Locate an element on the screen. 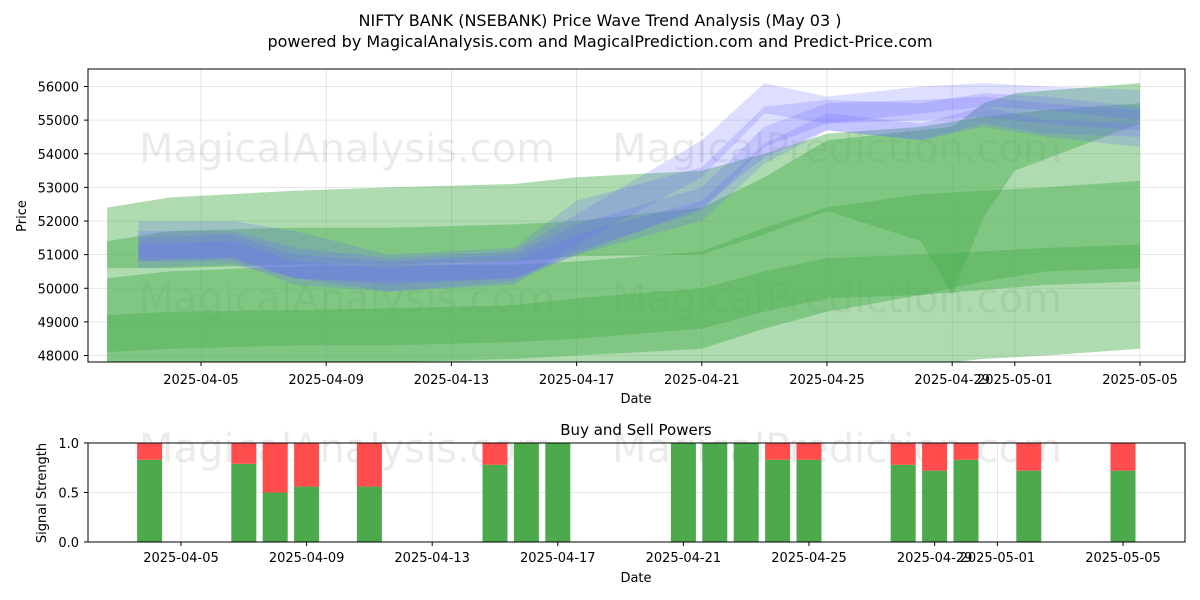  signal-x-tick-label: 2025-04-13 is located at coordinates (432, 558).